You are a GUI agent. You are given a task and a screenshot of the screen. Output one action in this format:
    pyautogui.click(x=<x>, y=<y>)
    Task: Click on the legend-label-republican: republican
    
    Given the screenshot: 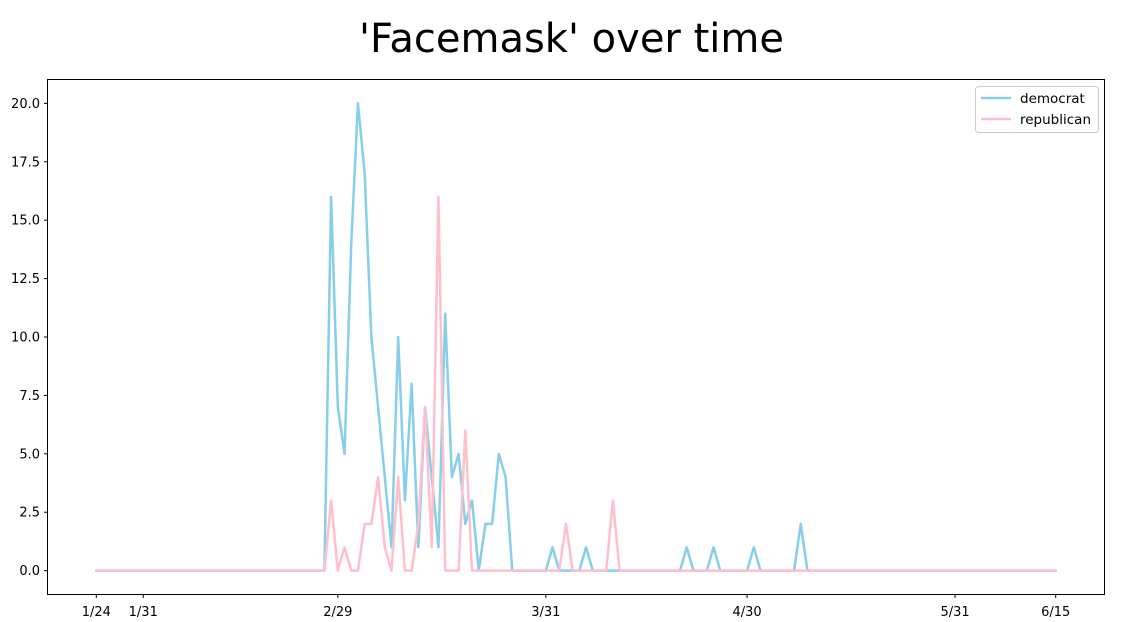 What is the action you would take?
    pyautogui.click(x=1055, y=120)
    